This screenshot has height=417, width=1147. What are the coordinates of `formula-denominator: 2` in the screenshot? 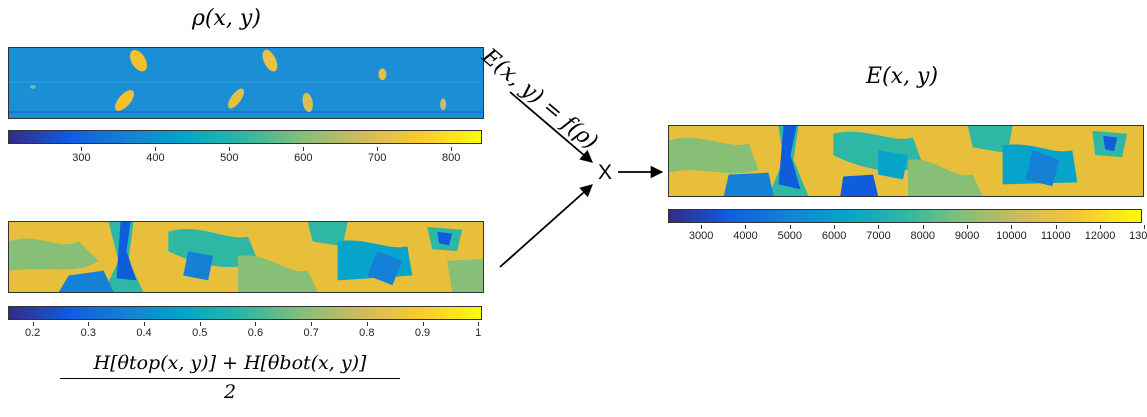 It's located at (230, 392).